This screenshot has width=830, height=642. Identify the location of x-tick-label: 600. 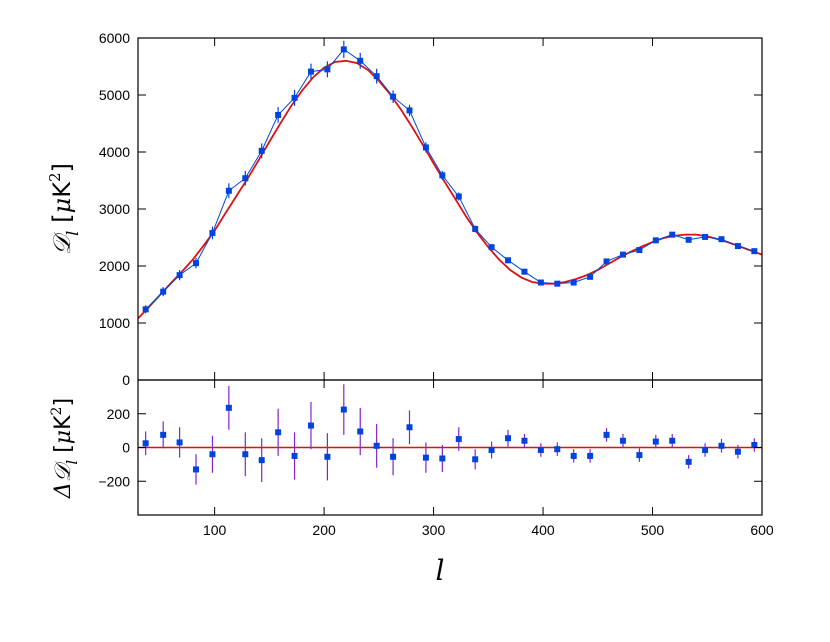
(762, 530).